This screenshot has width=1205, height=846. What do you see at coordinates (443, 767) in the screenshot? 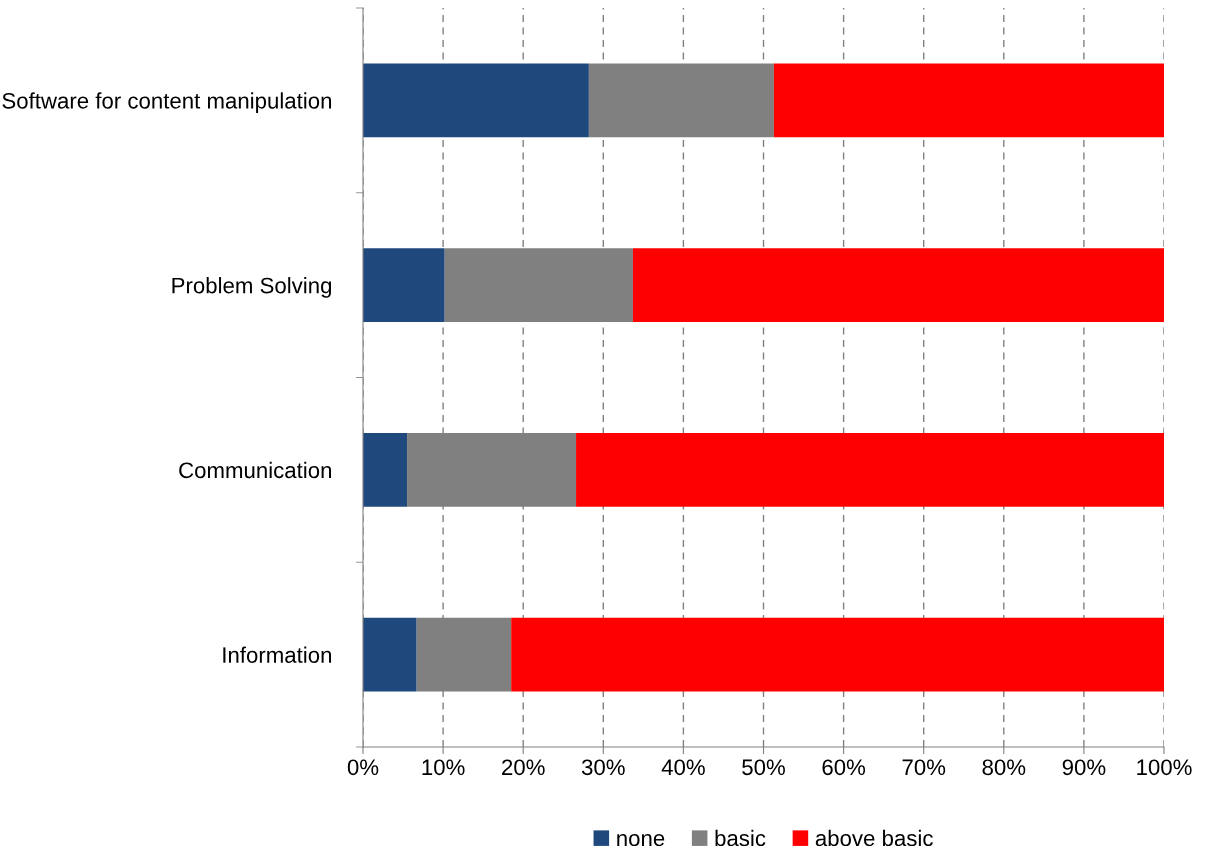
I see `x-tick-label: 10%` at bounding box center [443, 767].